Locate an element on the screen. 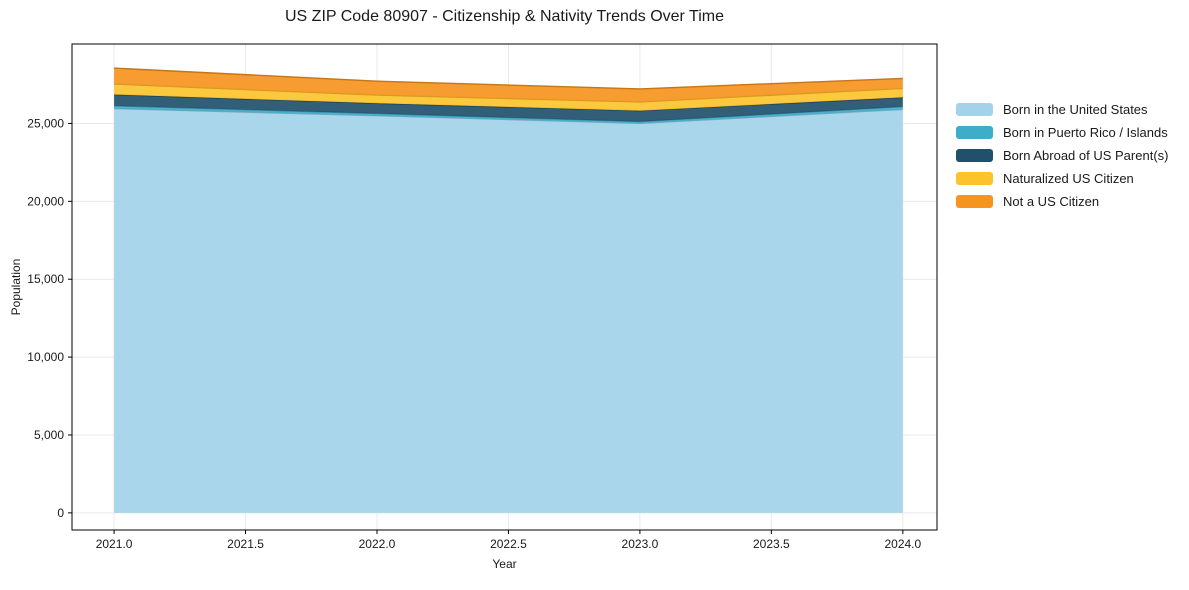 This screenshot has height=590, width=1189. legend-item: Born in the United States is located at coordinates (1062, 109).